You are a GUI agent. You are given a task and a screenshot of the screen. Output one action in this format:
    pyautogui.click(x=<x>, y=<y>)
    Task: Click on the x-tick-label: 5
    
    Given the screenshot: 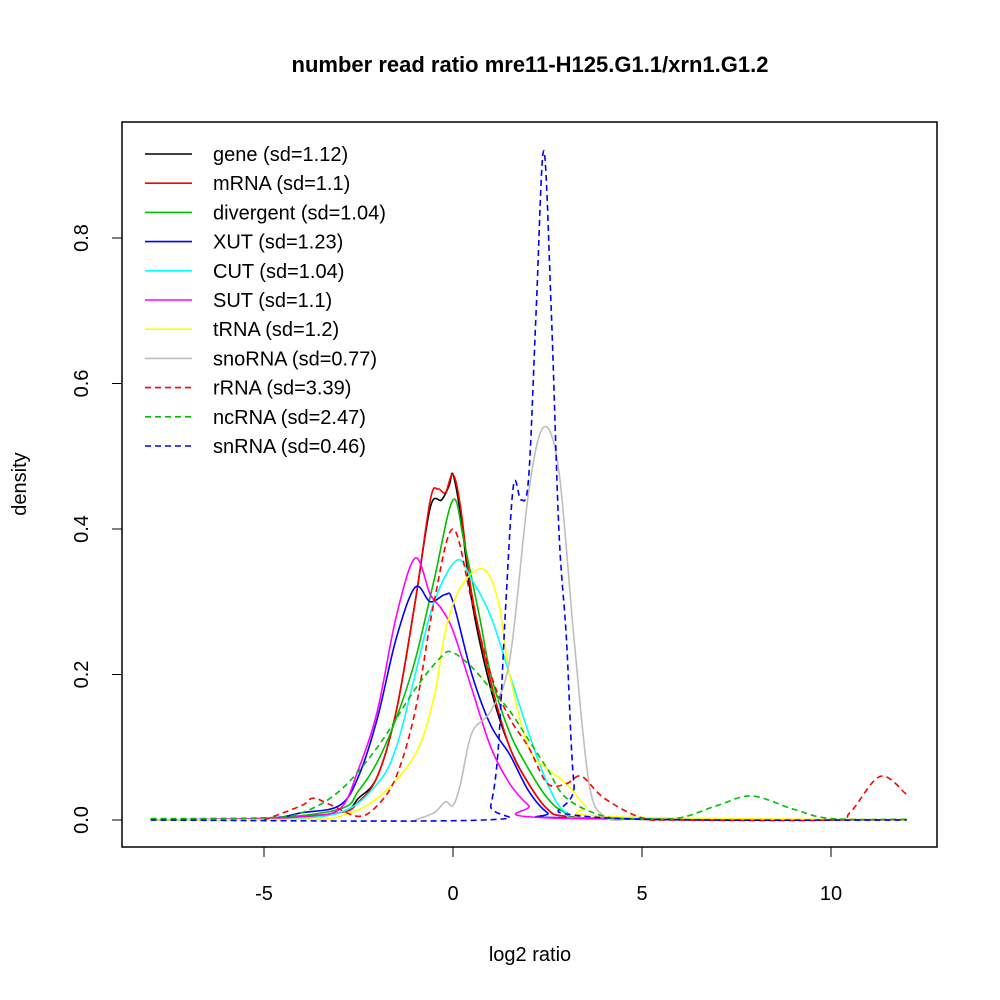 What is the action you would take?
    pyautogui.click(x=641, y=894)
    